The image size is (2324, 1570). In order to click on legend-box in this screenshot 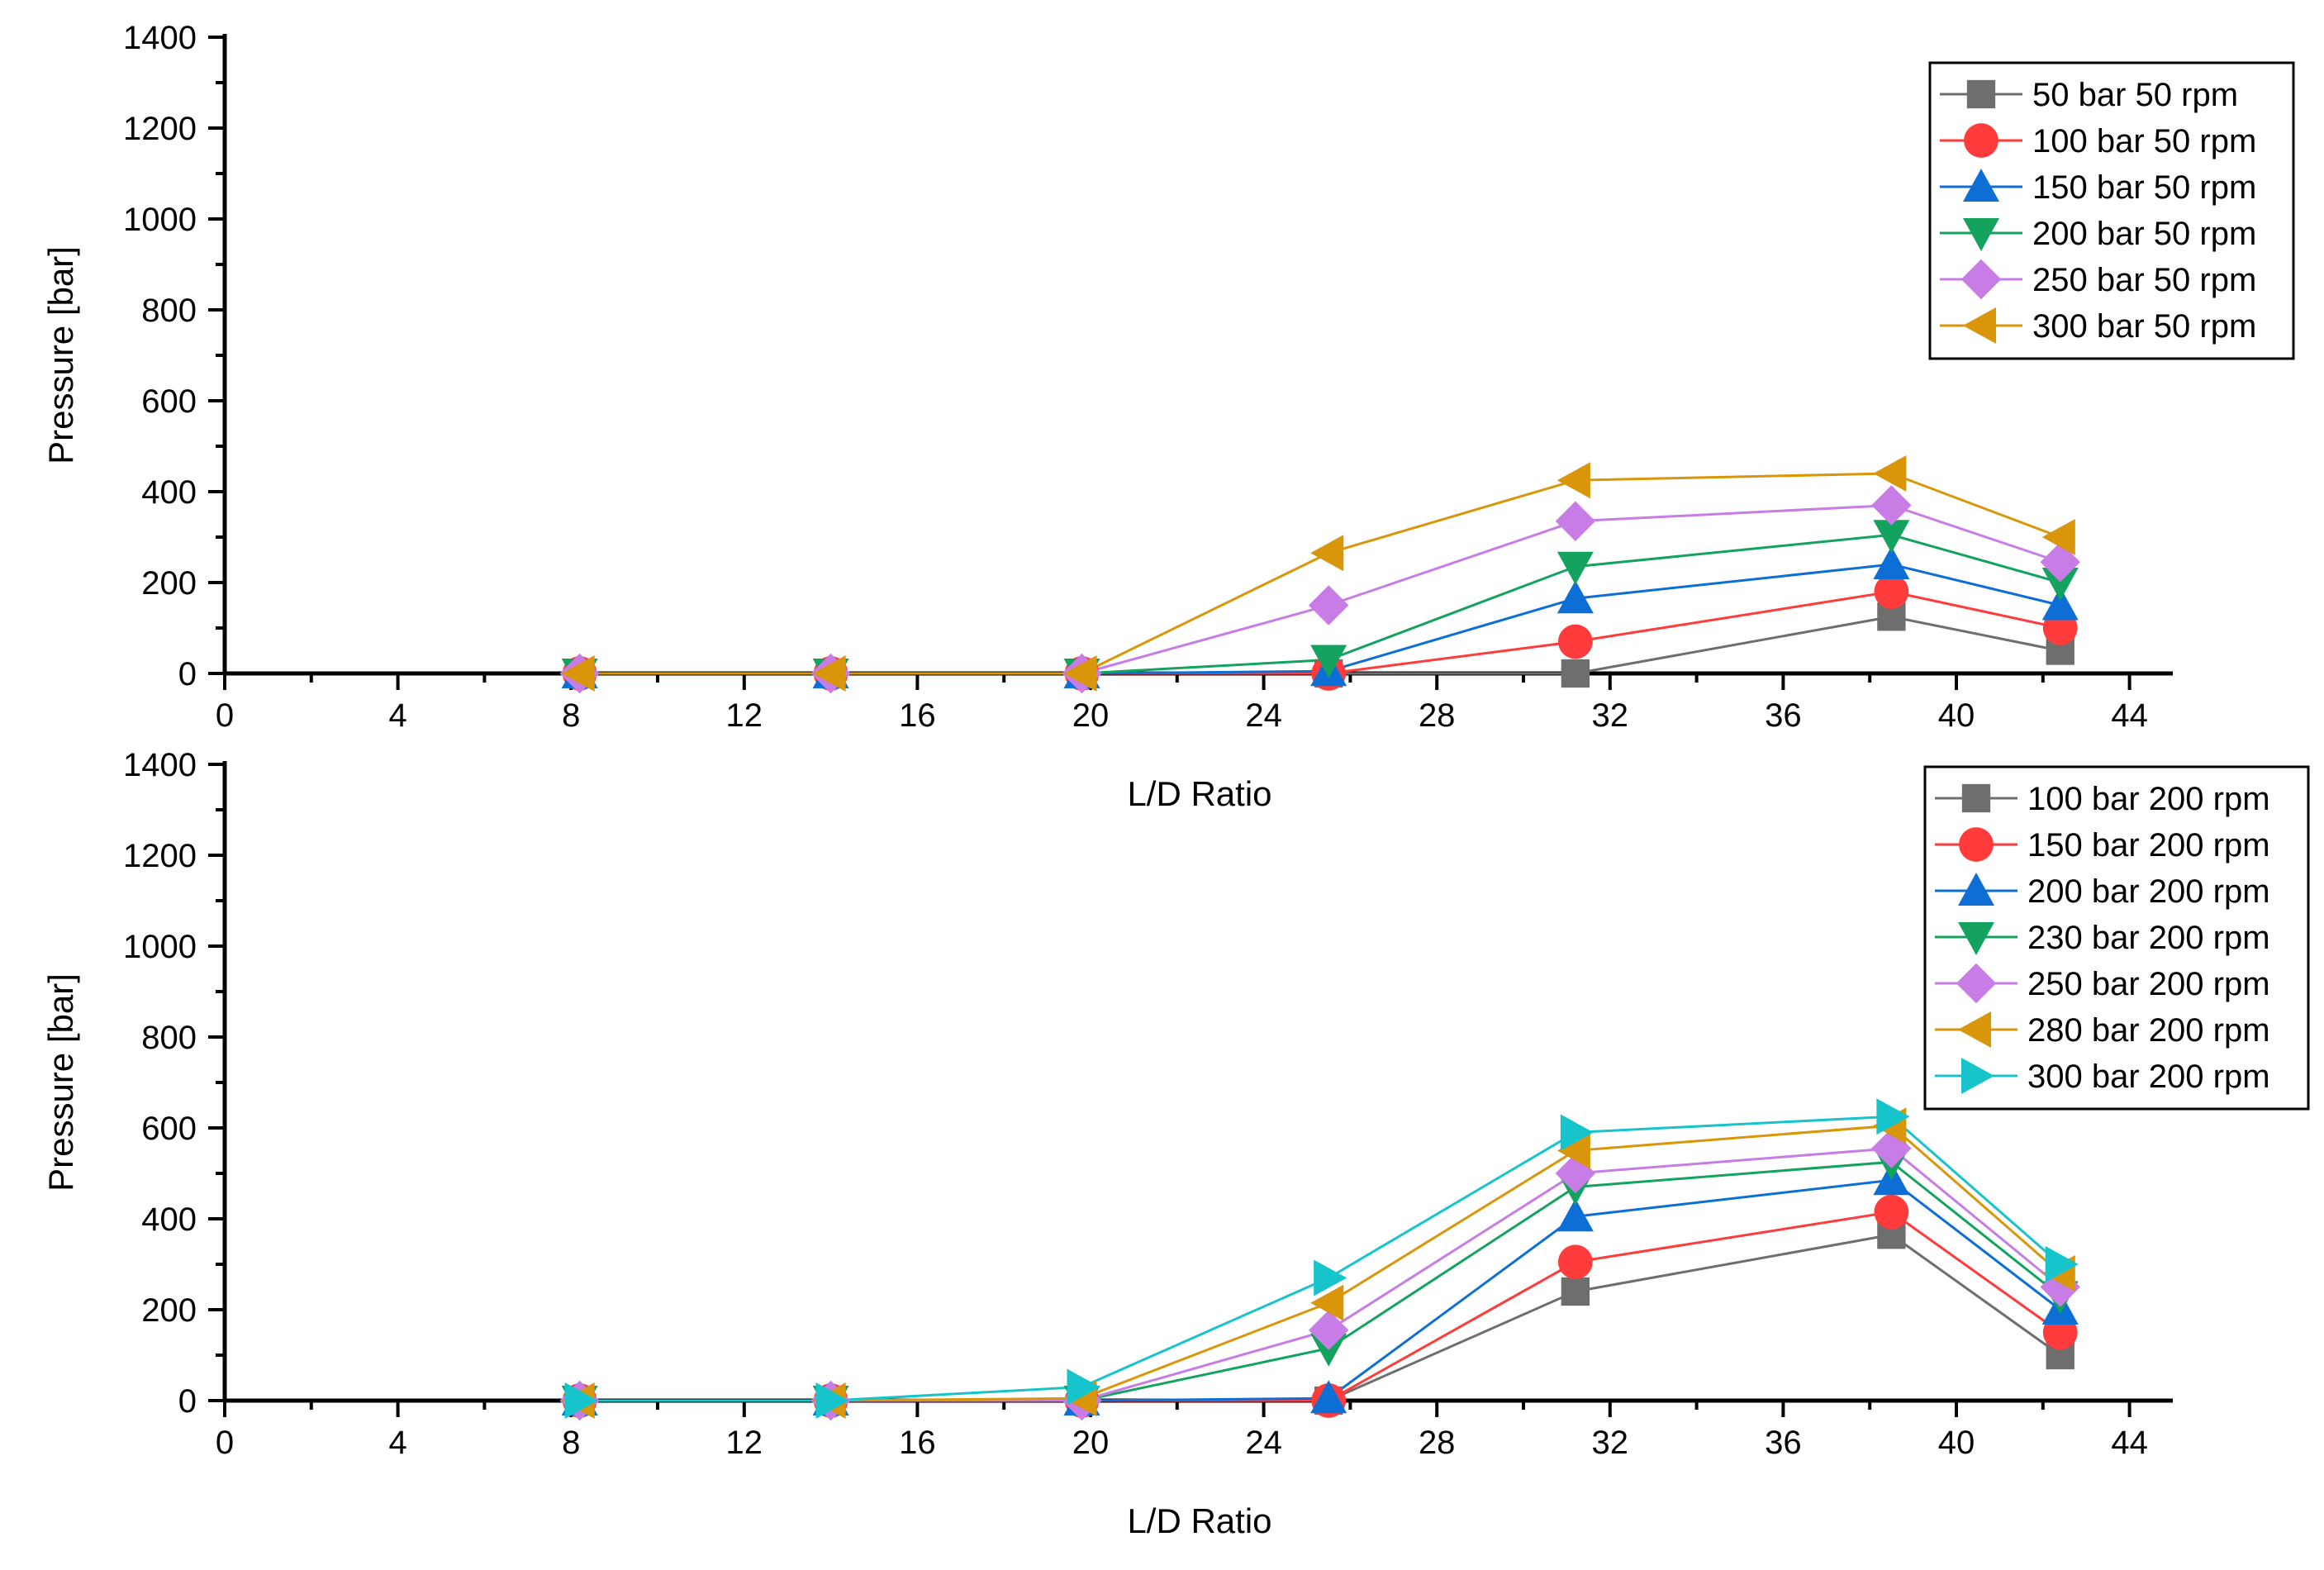, I will do `click(2112, 210)`.